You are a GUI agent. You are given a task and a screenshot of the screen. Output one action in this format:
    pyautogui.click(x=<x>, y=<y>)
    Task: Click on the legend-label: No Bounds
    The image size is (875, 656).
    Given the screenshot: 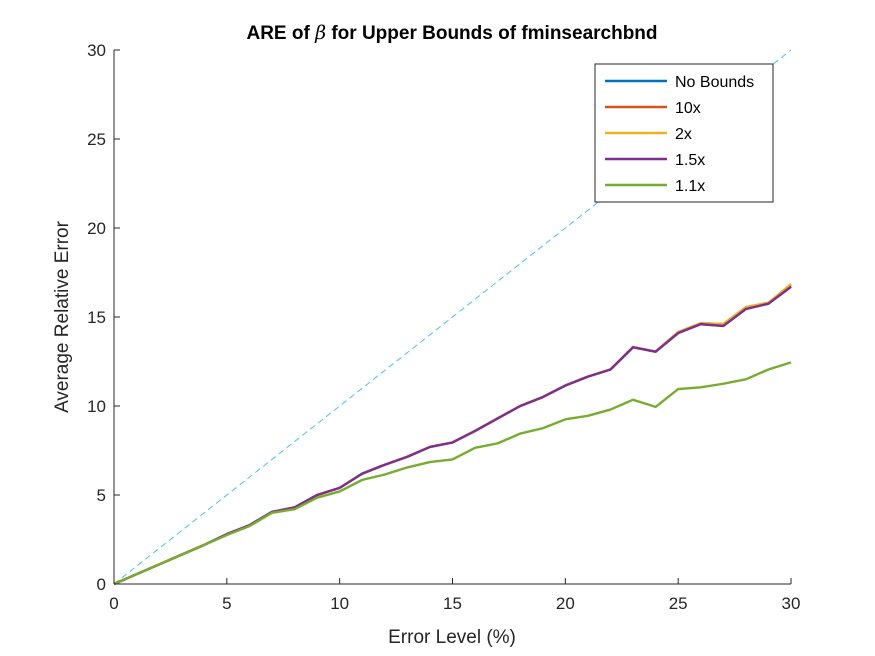 What is the action you would take?
    pyautogui.click(x=714, y=82)
    